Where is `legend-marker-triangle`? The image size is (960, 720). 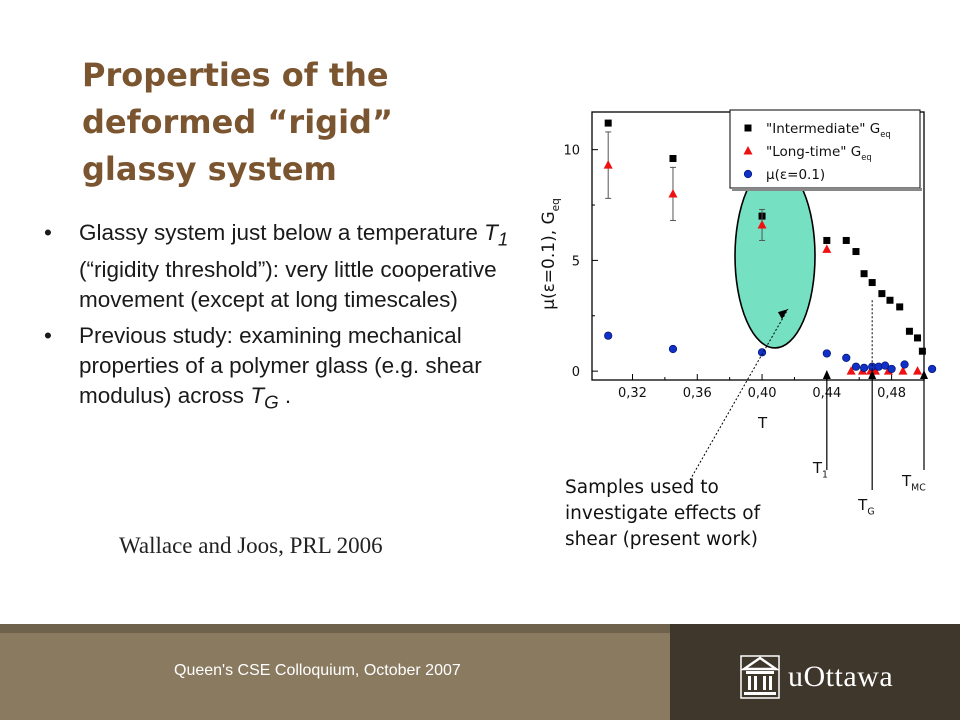 legend-marker-triangle is located at coordinates (748, 150).